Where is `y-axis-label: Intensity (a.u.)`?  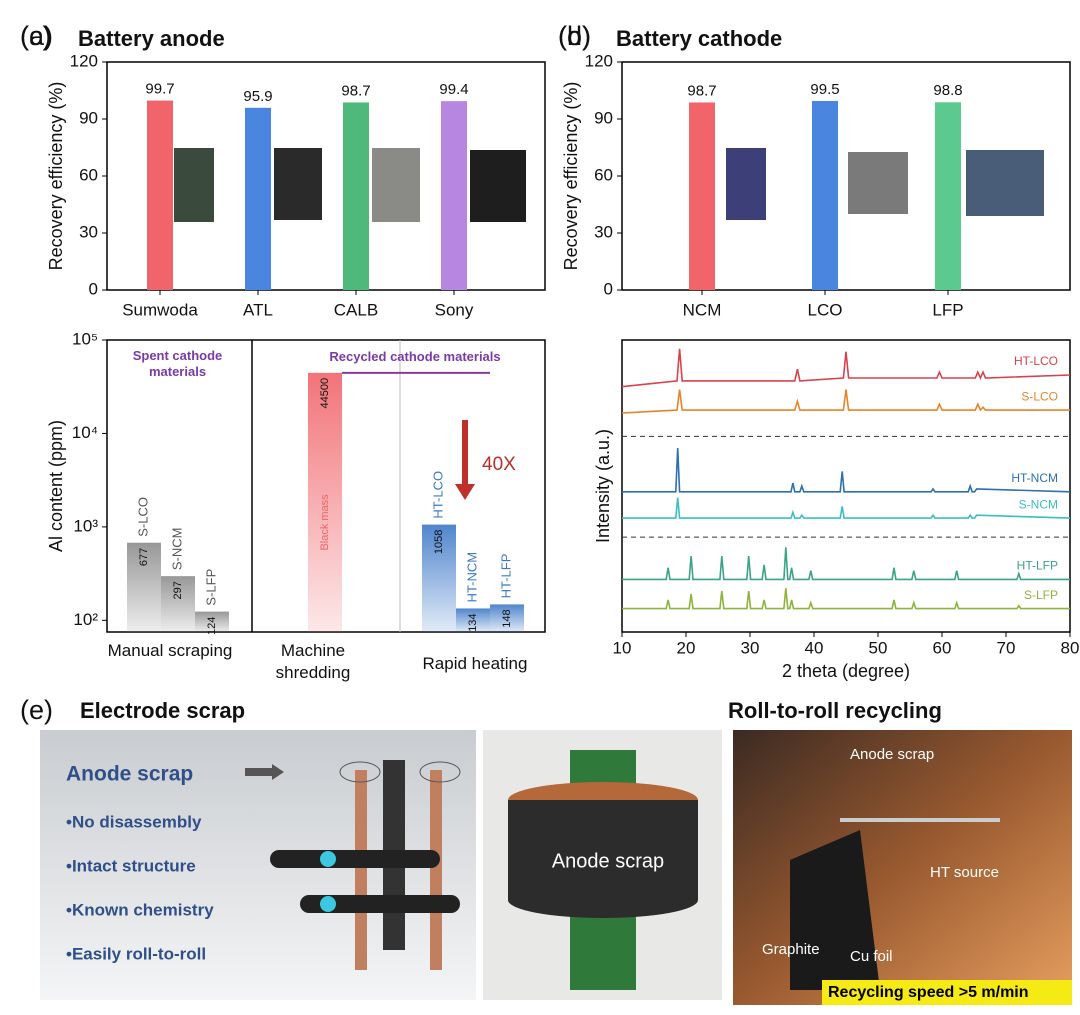
y-axis-label: Intensity (a.u.) is located at coordinates (603, 486).